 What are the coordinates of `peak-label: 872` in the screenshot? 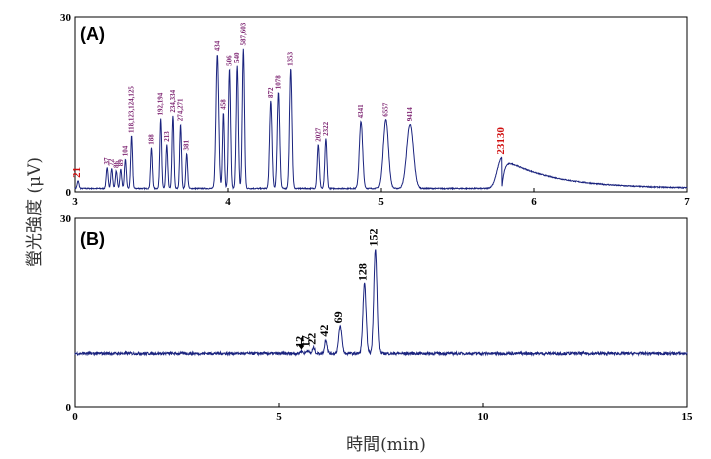 It's located at (271, 92).